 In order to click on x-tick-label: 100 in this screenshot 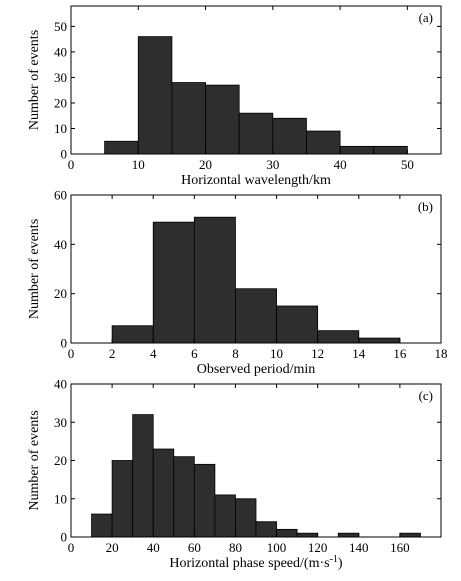, I will do `click(277, 547)`.